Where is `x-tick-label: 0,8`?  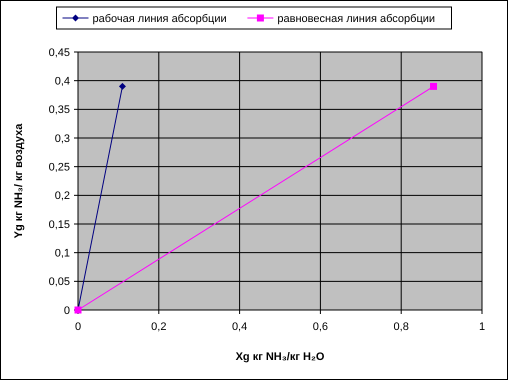 x-tick-label: 0,8 is located at coordinates (401, 327).